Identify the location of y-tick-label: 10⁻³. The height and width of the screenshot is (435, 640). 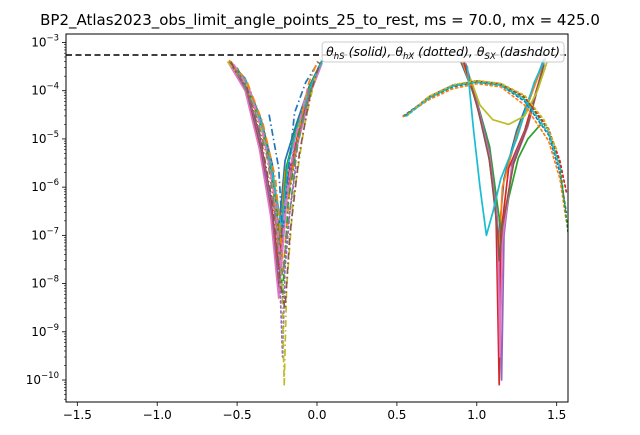
(45, 41).